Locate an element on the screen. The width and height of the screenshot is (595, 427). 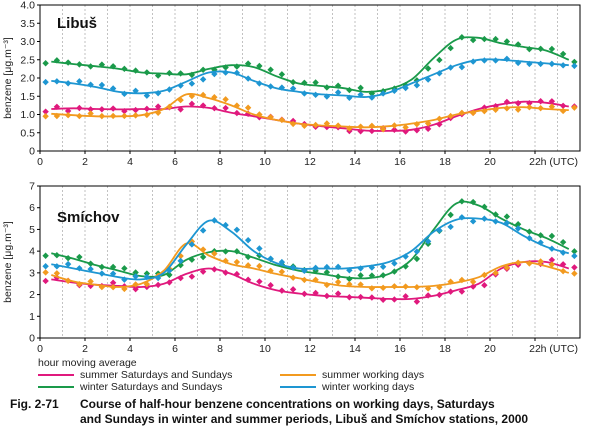
y-tick-label: 3.5 is located at coordinates (27, 24).